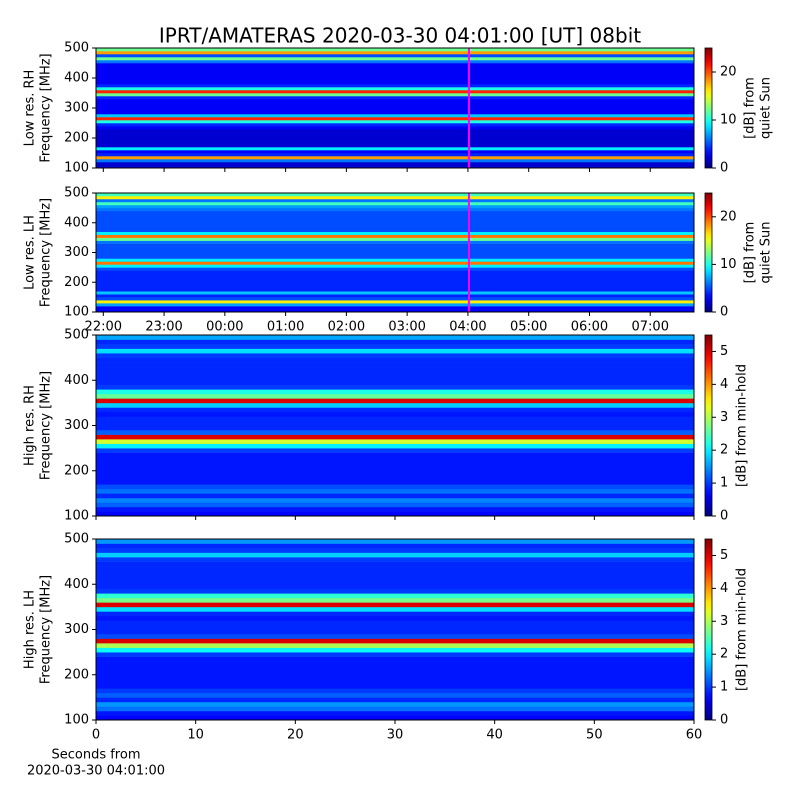 Image resolution: width=800 pixels, height=800 pixels. What do you see at coordinates (30, 425) in the screenshot?
I see `y-axis-label: High res. RH` at bounding box center [30, 425].